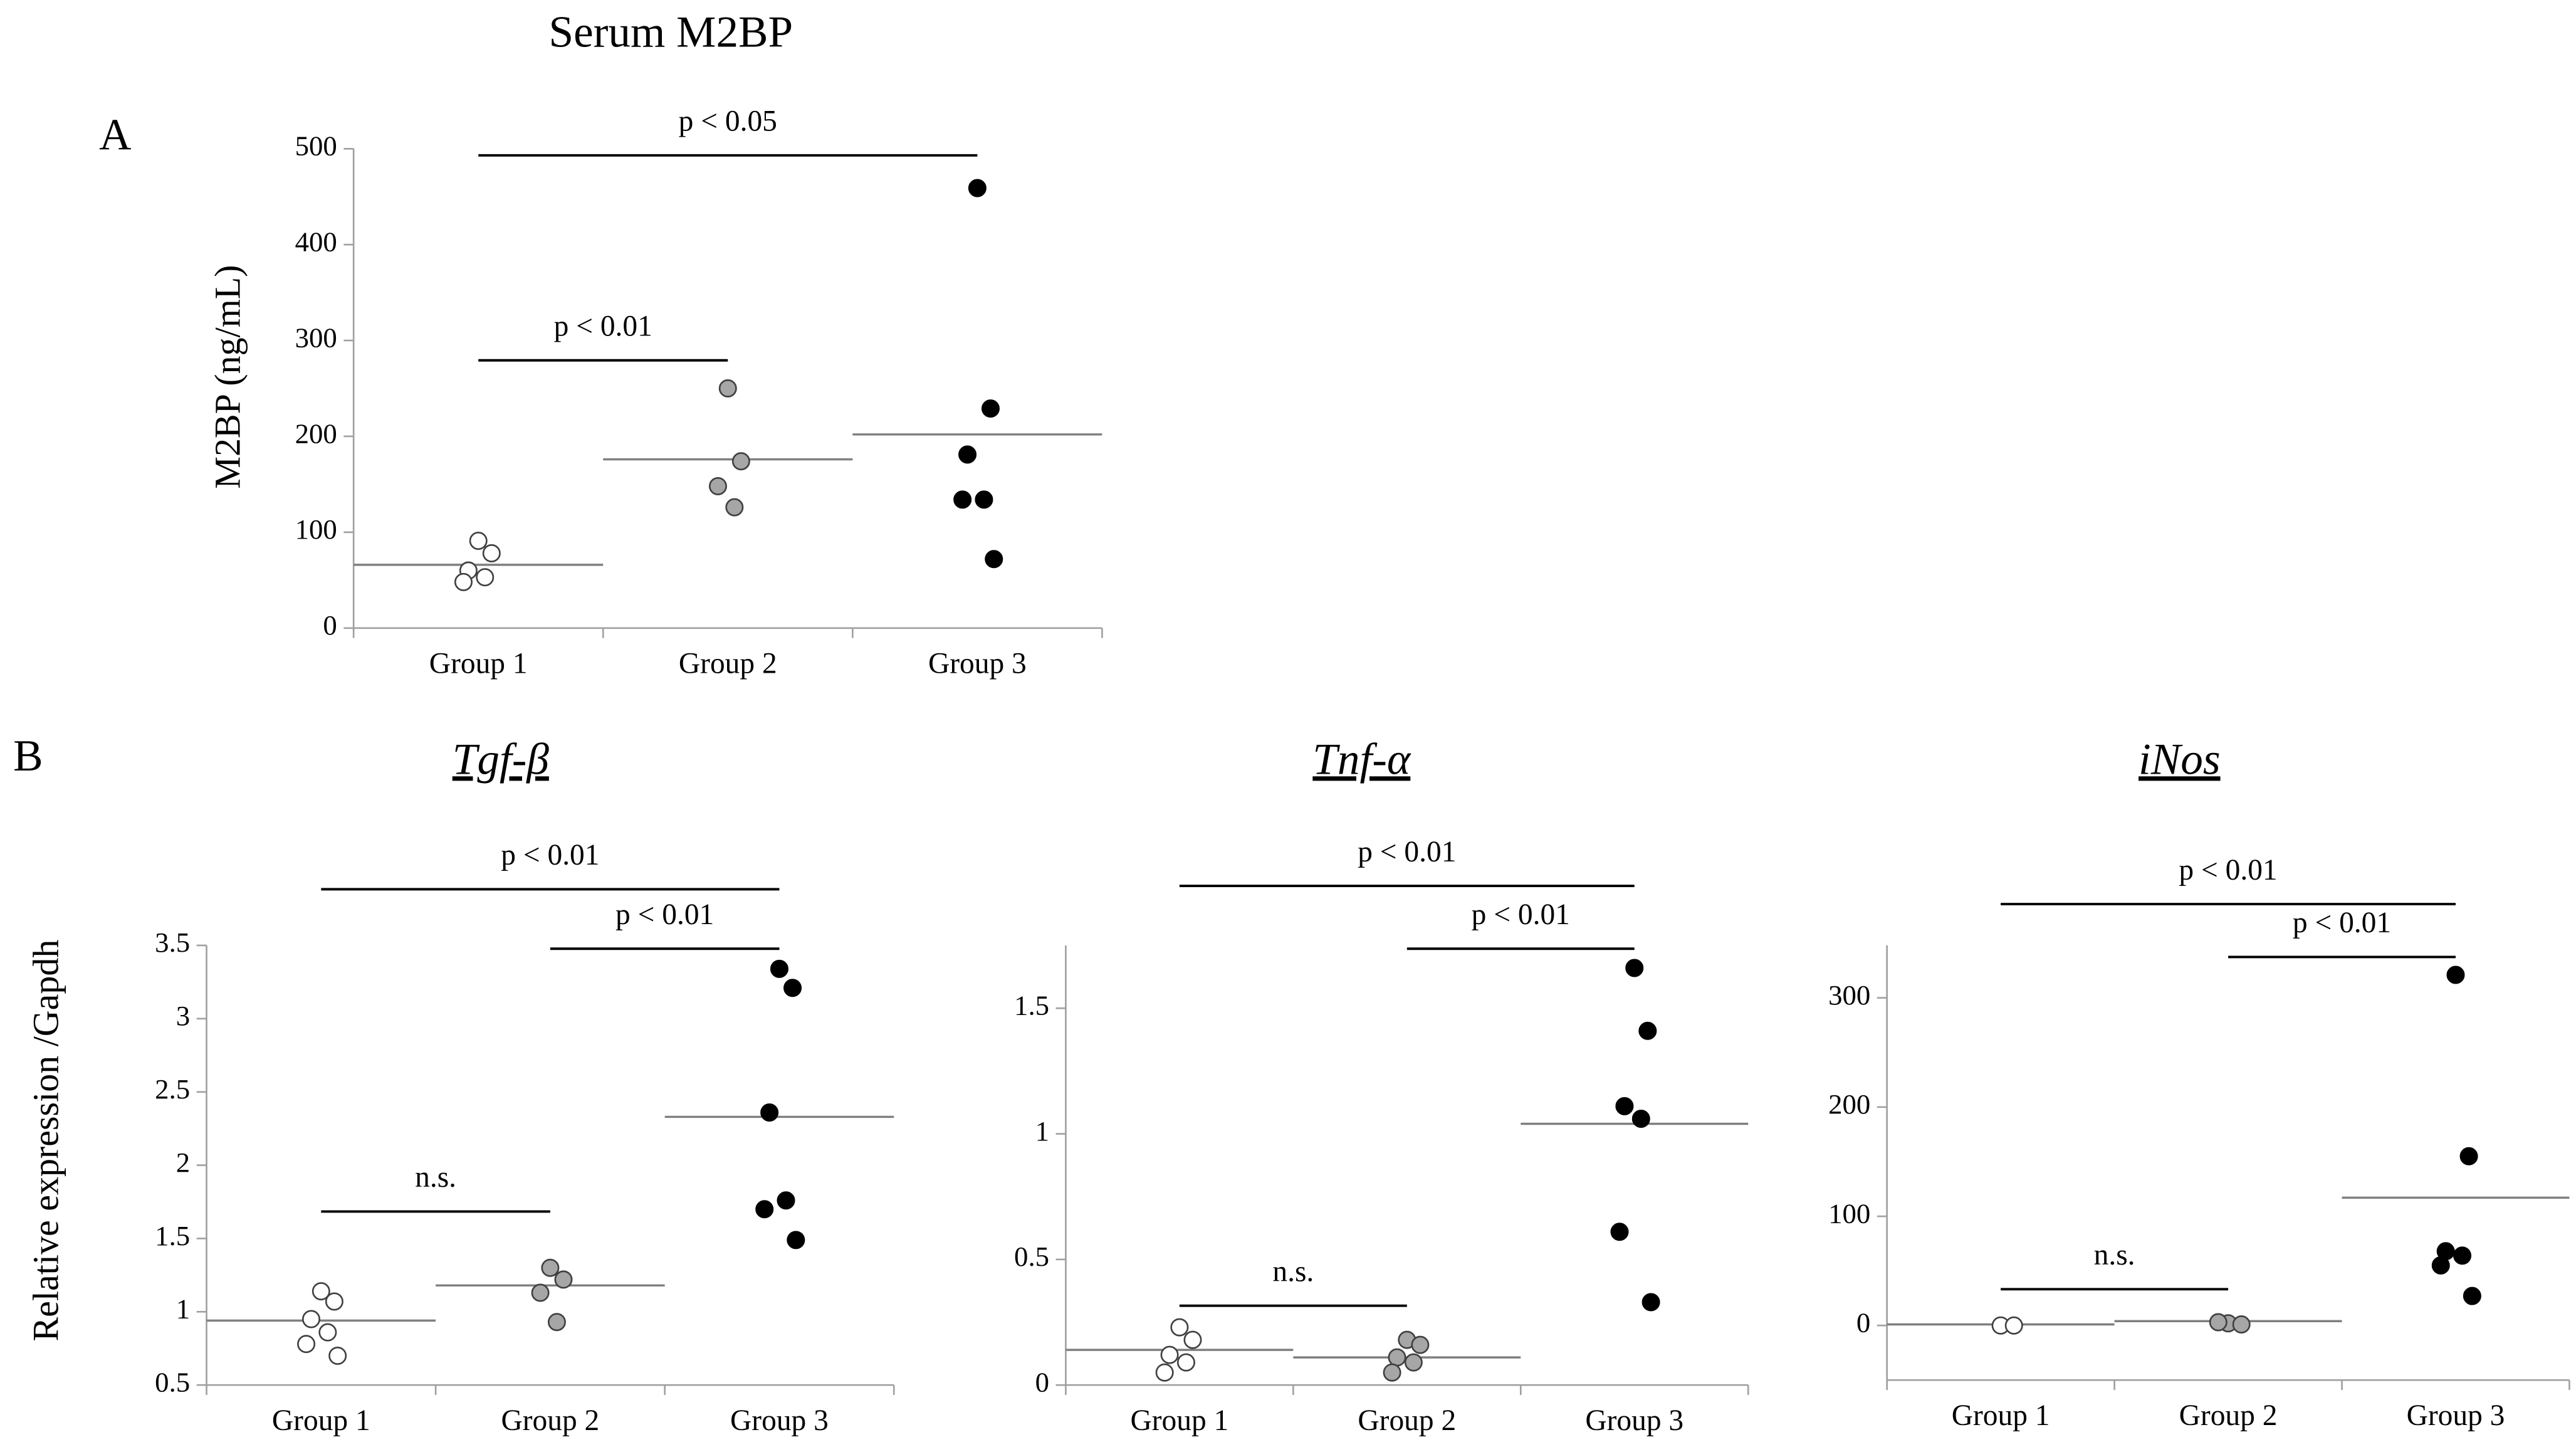 The image size is (2576, 1452). Describe the element at coordinates (172, 943) in the screenshot. I see `y-tick-label: 3.5` at that location.